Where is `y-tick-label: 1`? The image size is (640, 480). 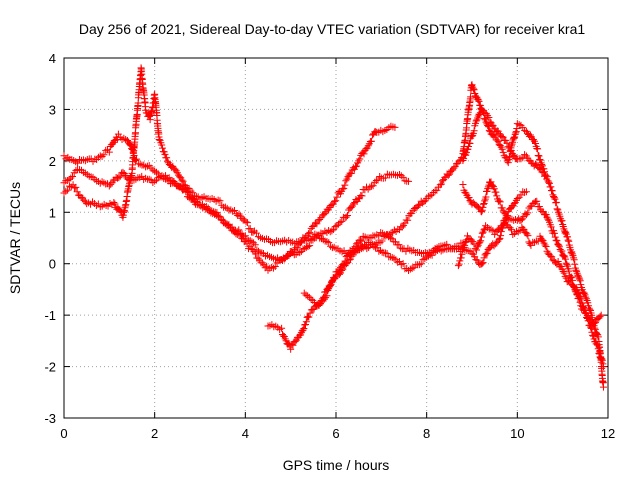 y-tick-label: 1 is located at coordinates (52, 212).